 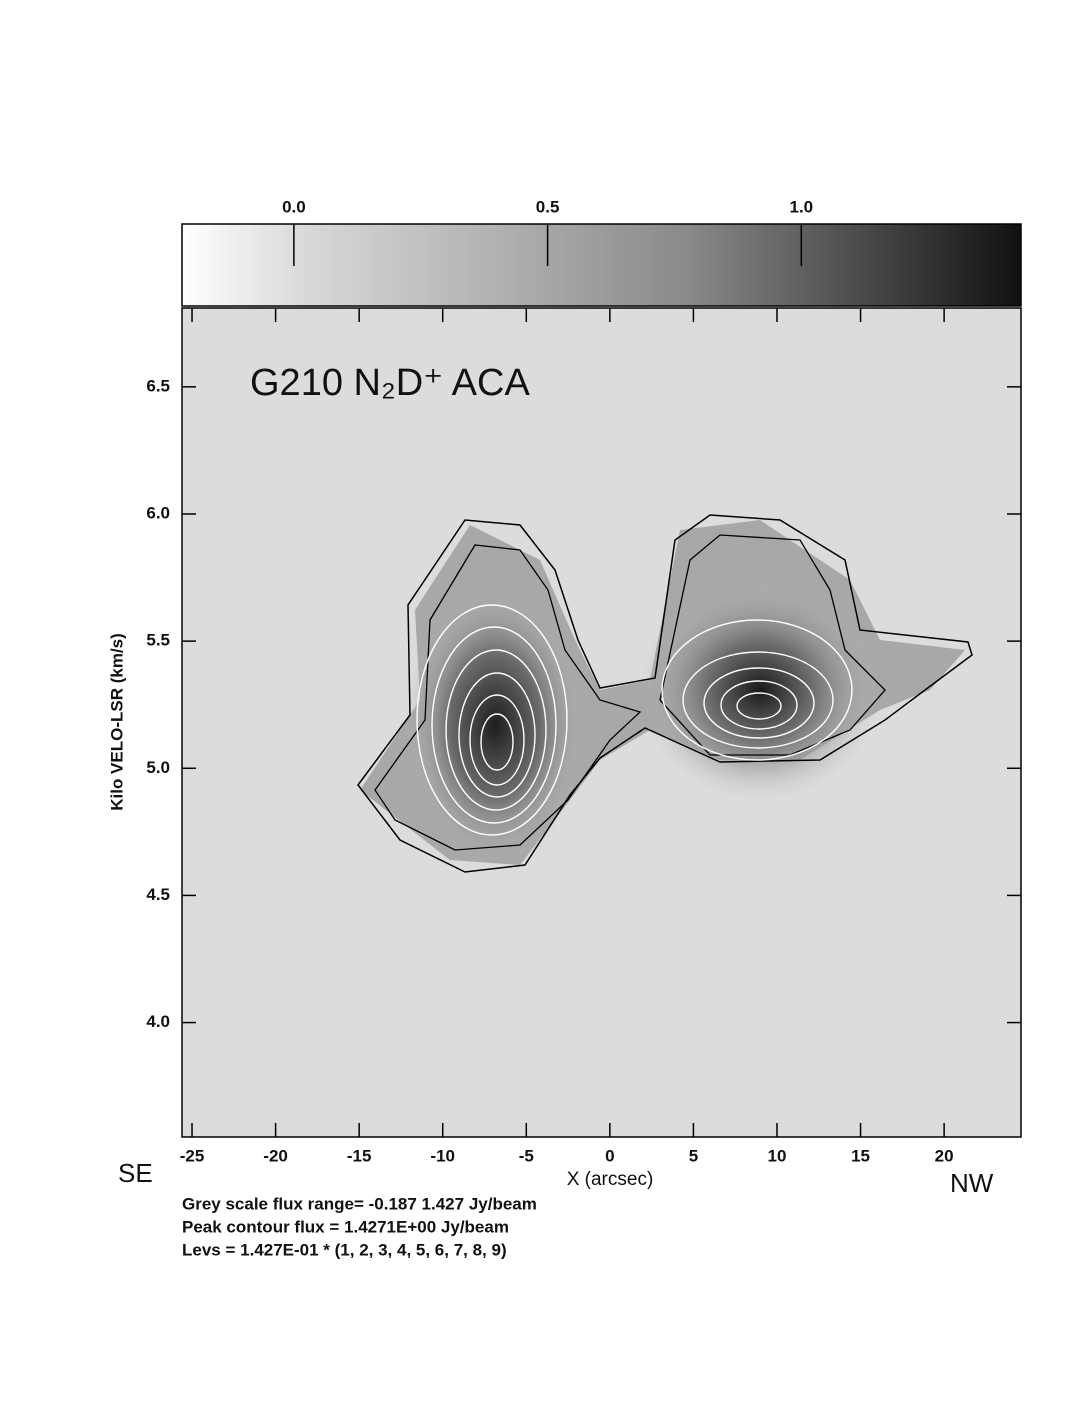 I want to click on note: Peak contour flux = 1.4271E+00 Jy/beam, so click(x=345, y=1226).